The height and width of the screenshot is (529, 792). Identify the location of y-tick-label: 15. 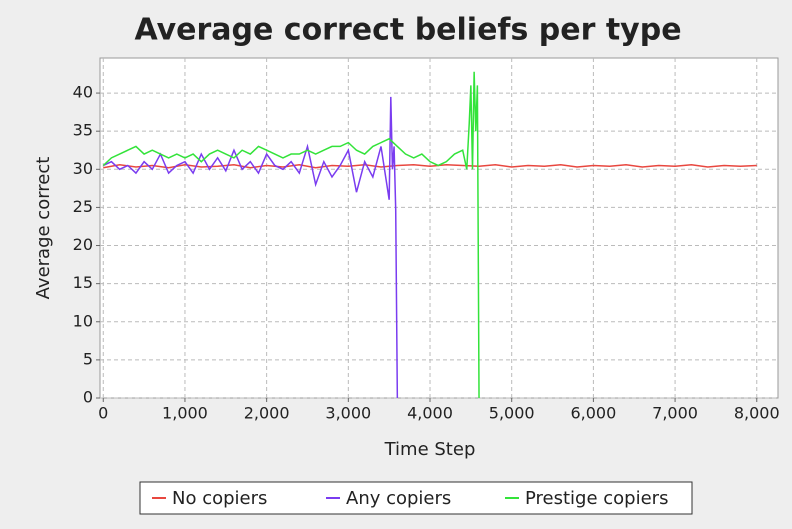
(83, 282).